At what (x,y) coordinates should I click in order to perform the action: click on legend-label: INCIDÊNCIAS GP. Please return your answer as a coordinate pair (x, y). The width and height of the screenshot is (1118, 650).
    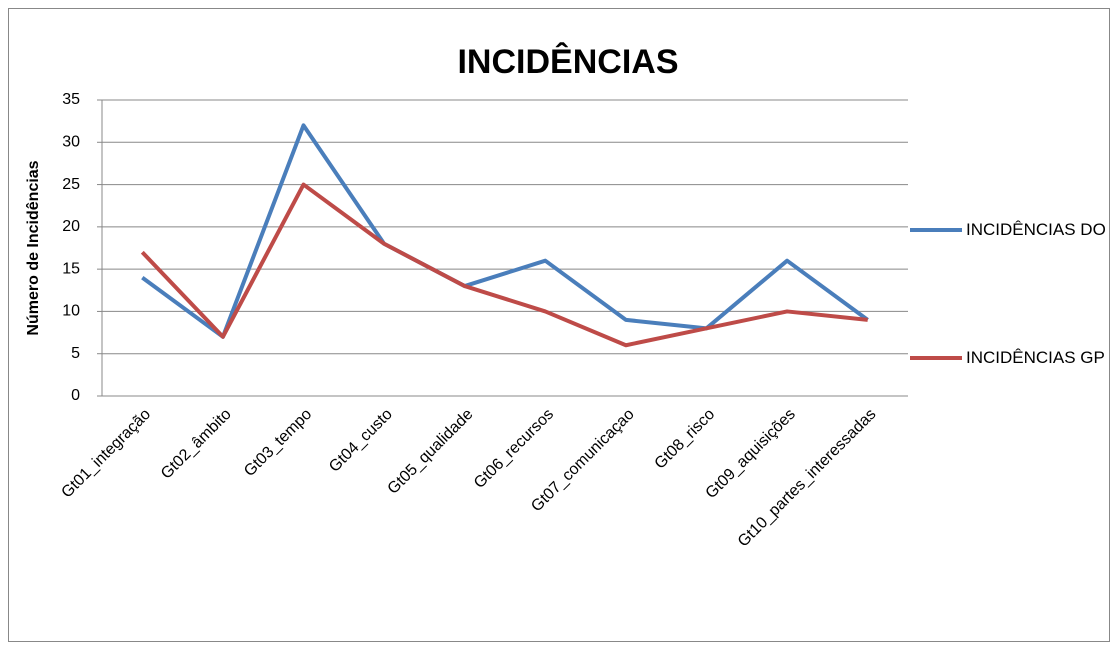
    Looking at the image, I should click on (1035, 357).